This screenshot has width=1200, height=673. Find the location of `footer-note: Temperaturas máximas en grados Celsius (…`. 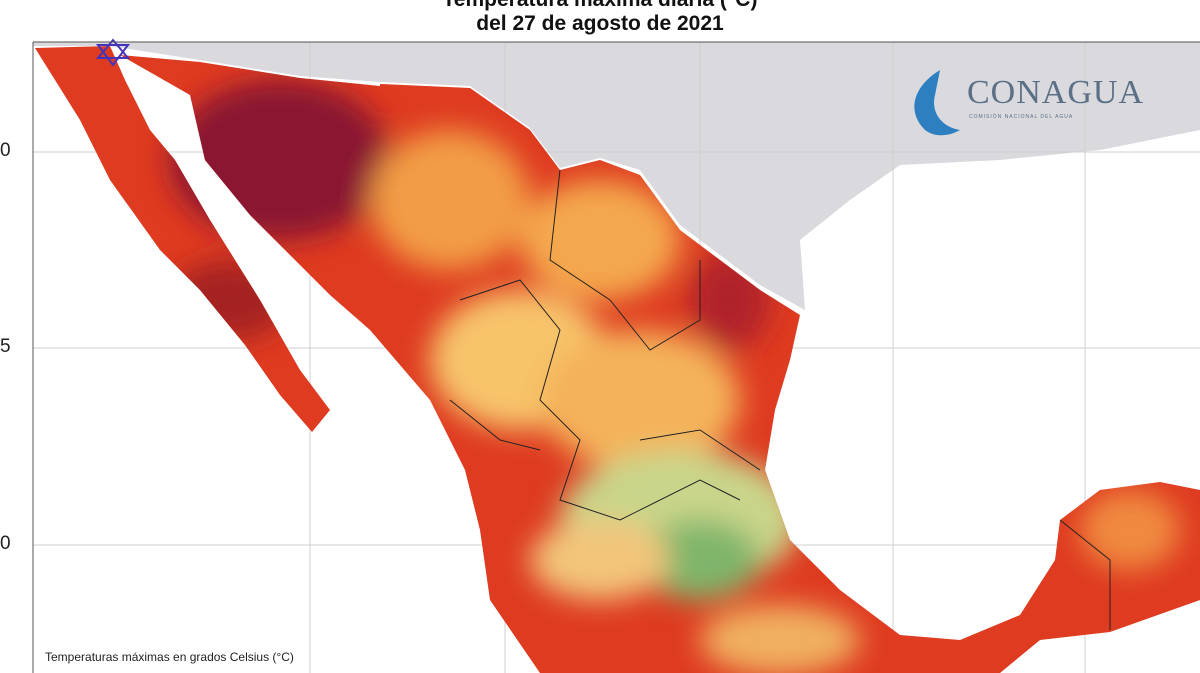

footer-note: Temperaturas máximas en grados Celsius (… is located at coordinates (169, 657).